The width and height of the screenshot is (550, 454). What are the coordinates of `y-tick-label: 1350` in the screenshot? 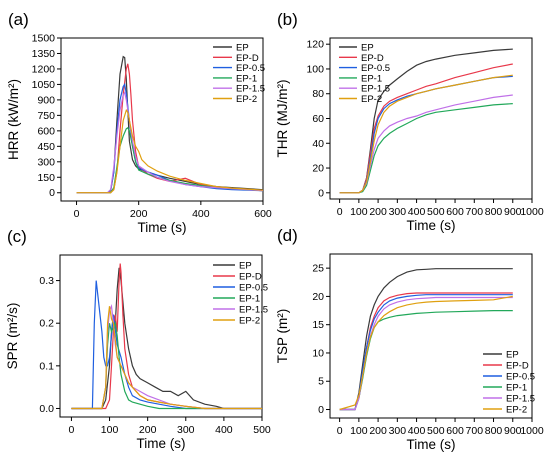 It's located at (44, 54).